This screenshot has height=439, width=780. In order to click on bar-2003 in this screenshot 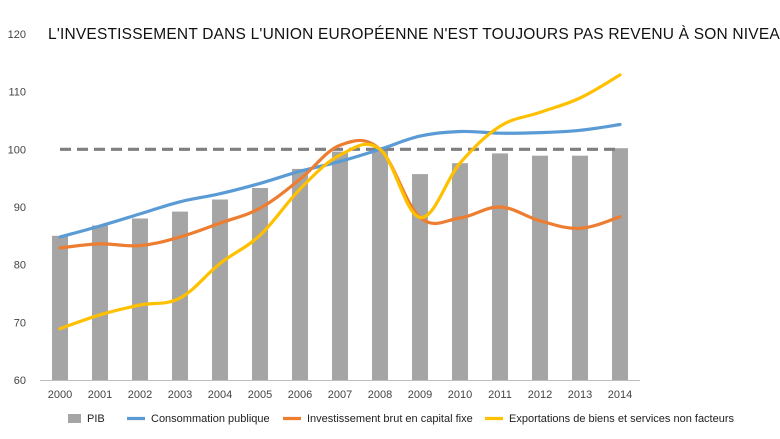, I will do `click(180, 295)`.